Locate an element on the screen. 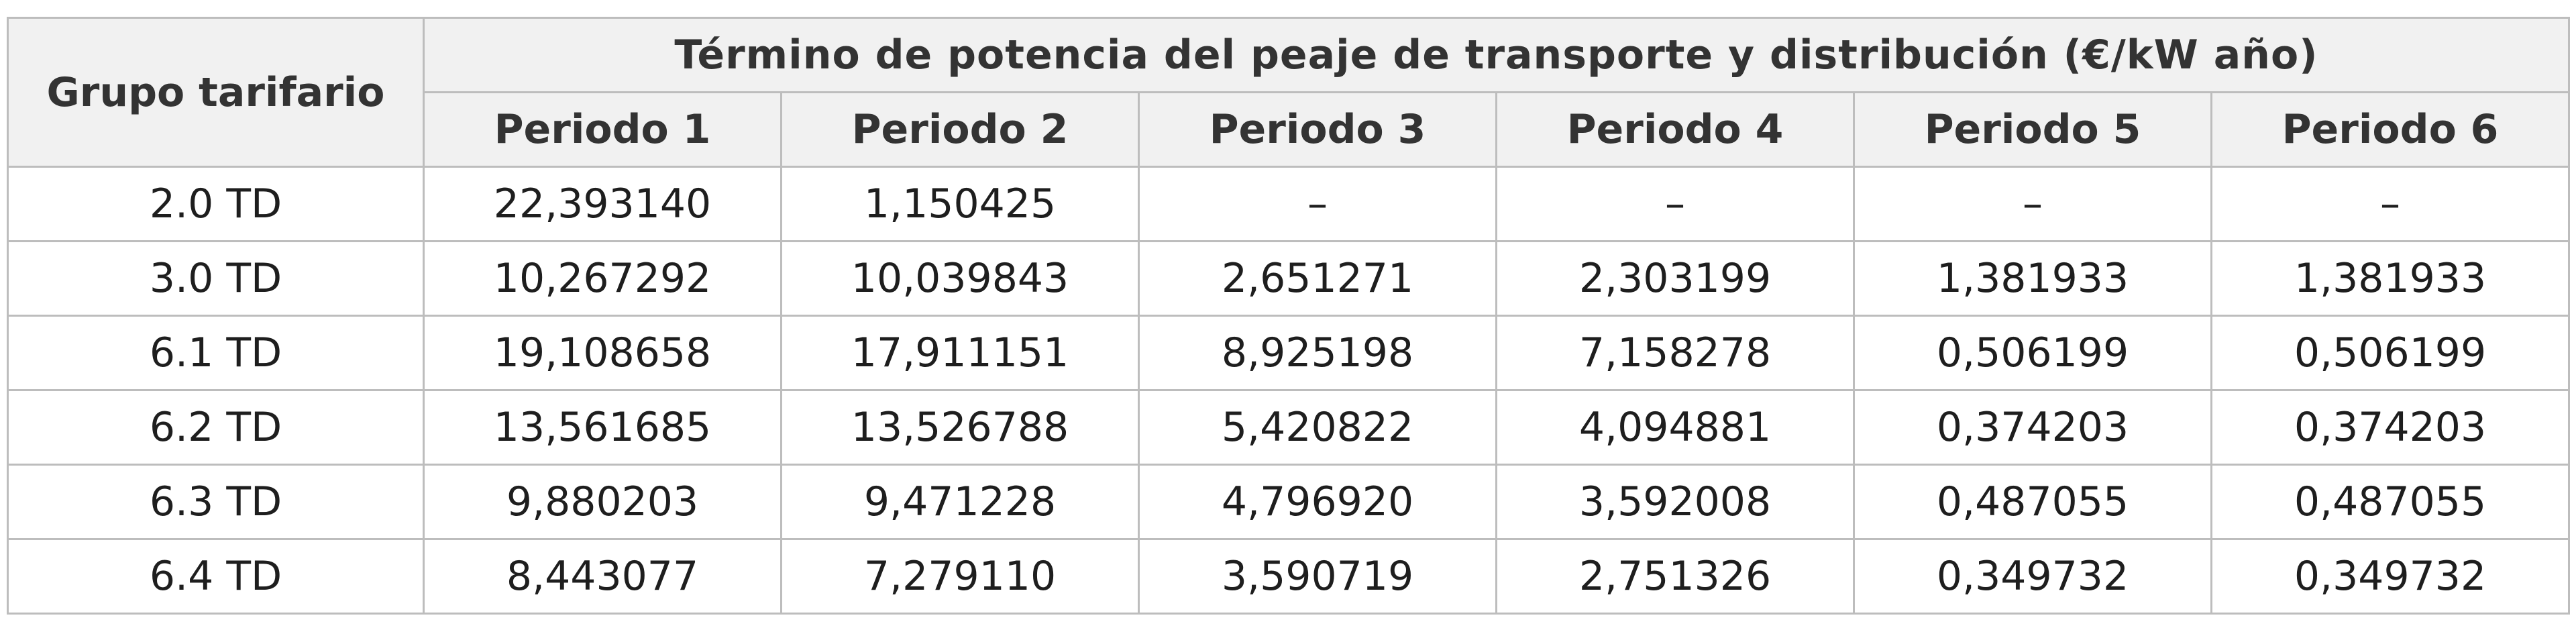  value-cell: 3,592008 is located at coordinates (1675, 502).